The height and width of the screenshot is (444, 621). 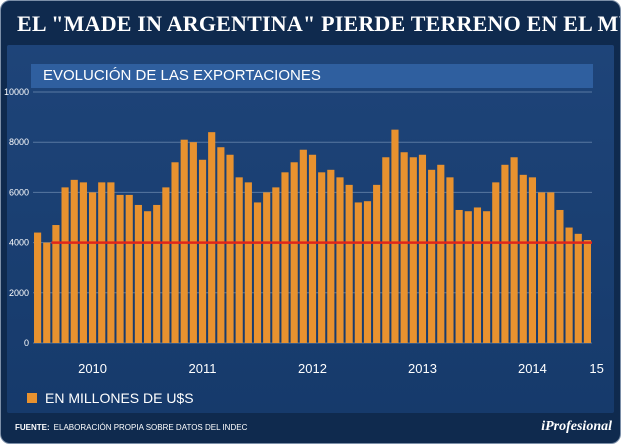 What do you see at coordinates (150, 427) in the screenshot?
I see `source-text: ELABORACIÓN PROPIA SOBRE DATOS DEL INDEC` at bounding box center [150, 427].